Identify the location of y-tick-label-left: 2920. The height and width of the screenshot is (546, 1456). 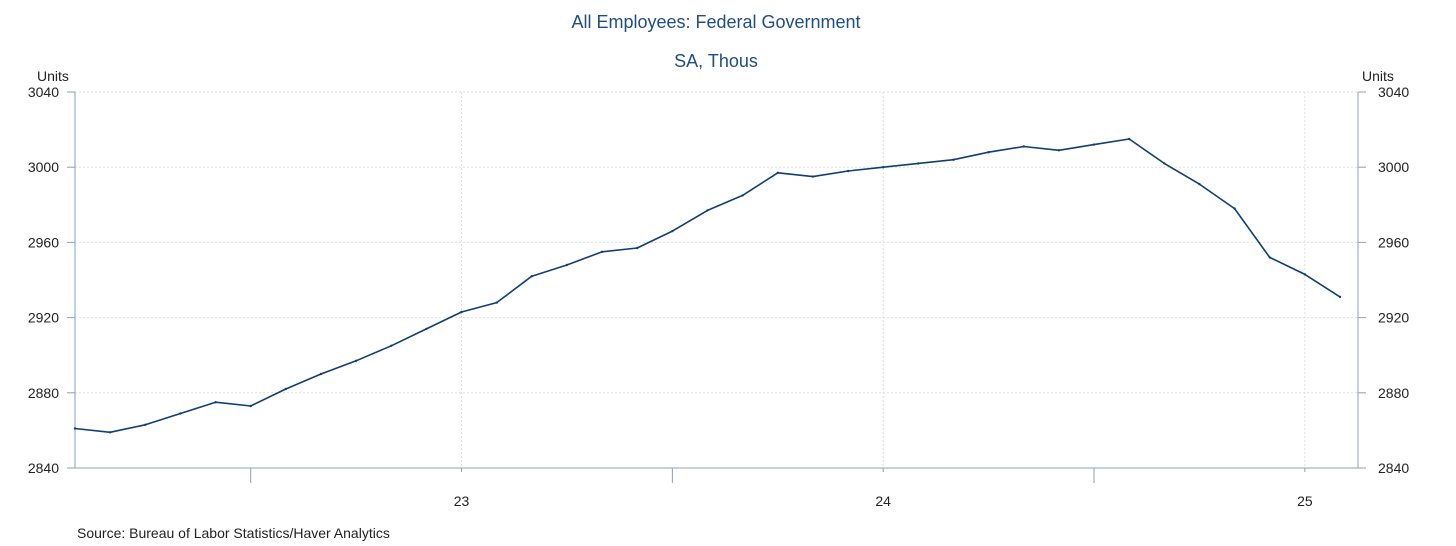
(43, 318).